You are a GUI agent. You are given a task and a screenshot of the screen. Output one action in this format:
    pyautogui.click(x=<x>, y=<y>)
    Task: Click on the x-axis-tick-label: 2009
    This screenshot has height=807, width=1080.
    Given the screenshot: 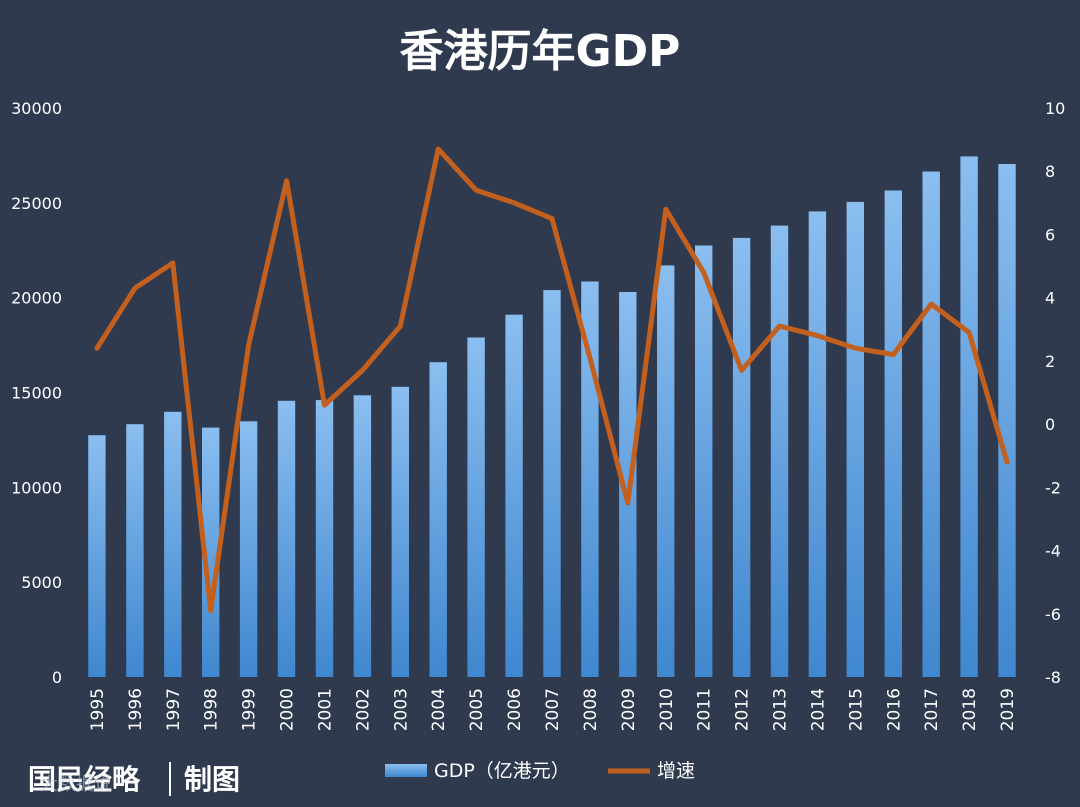 What is the action you would take?
    pyautogui.click(x=629, y=709)
    